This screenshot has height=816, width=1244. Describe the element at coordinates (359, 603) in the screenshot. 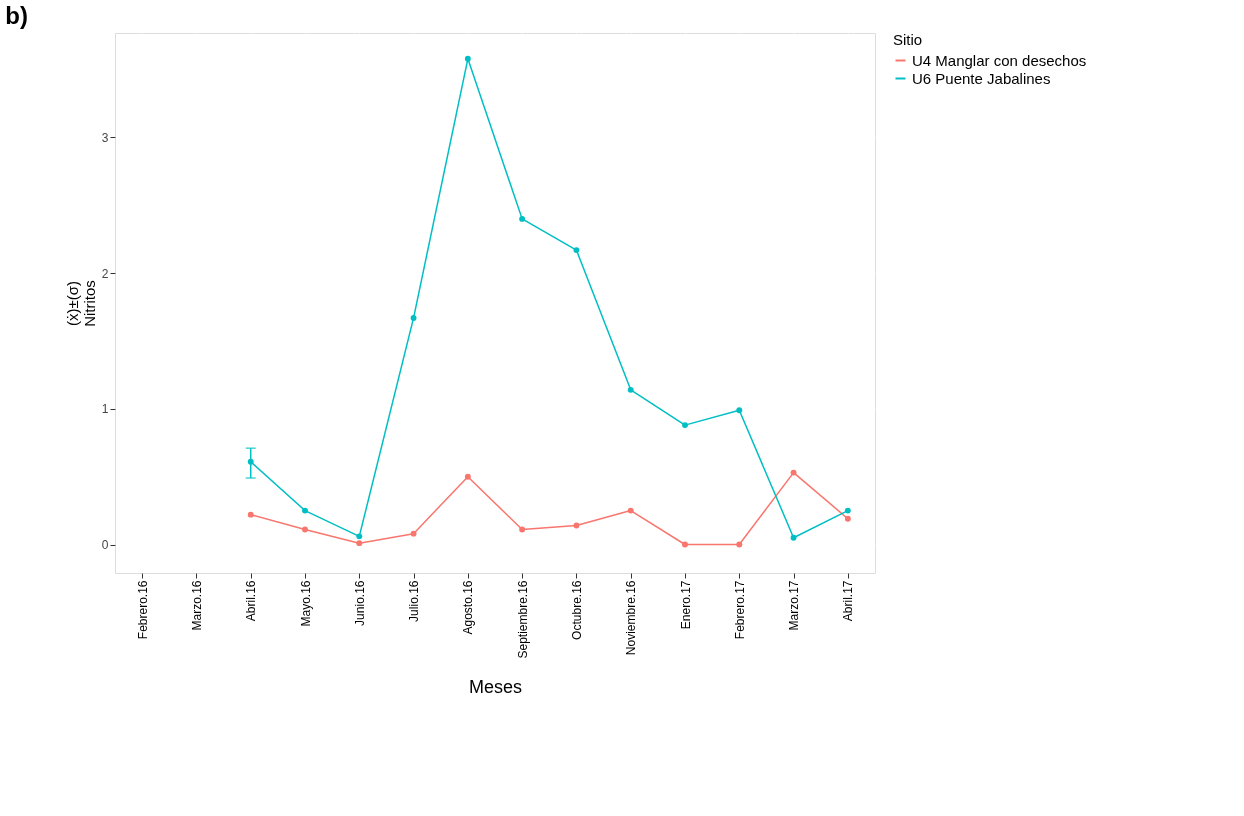

I see `x-tick-label: Junio.16` at that location.